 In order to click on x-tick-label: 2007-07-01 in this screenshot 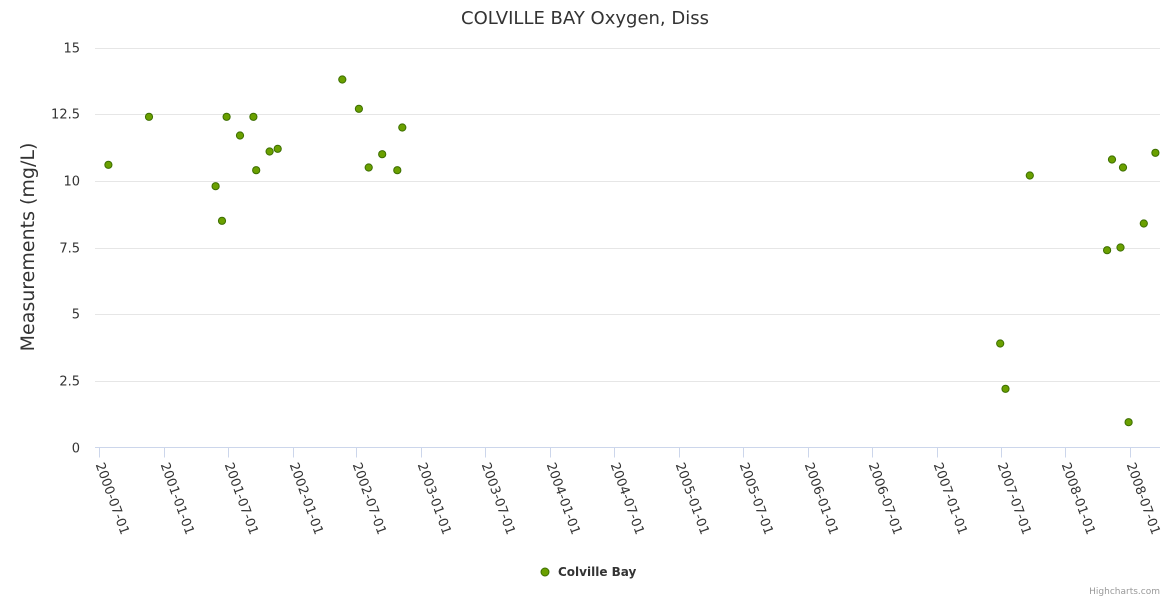, I will do `click(1014, 499)`.